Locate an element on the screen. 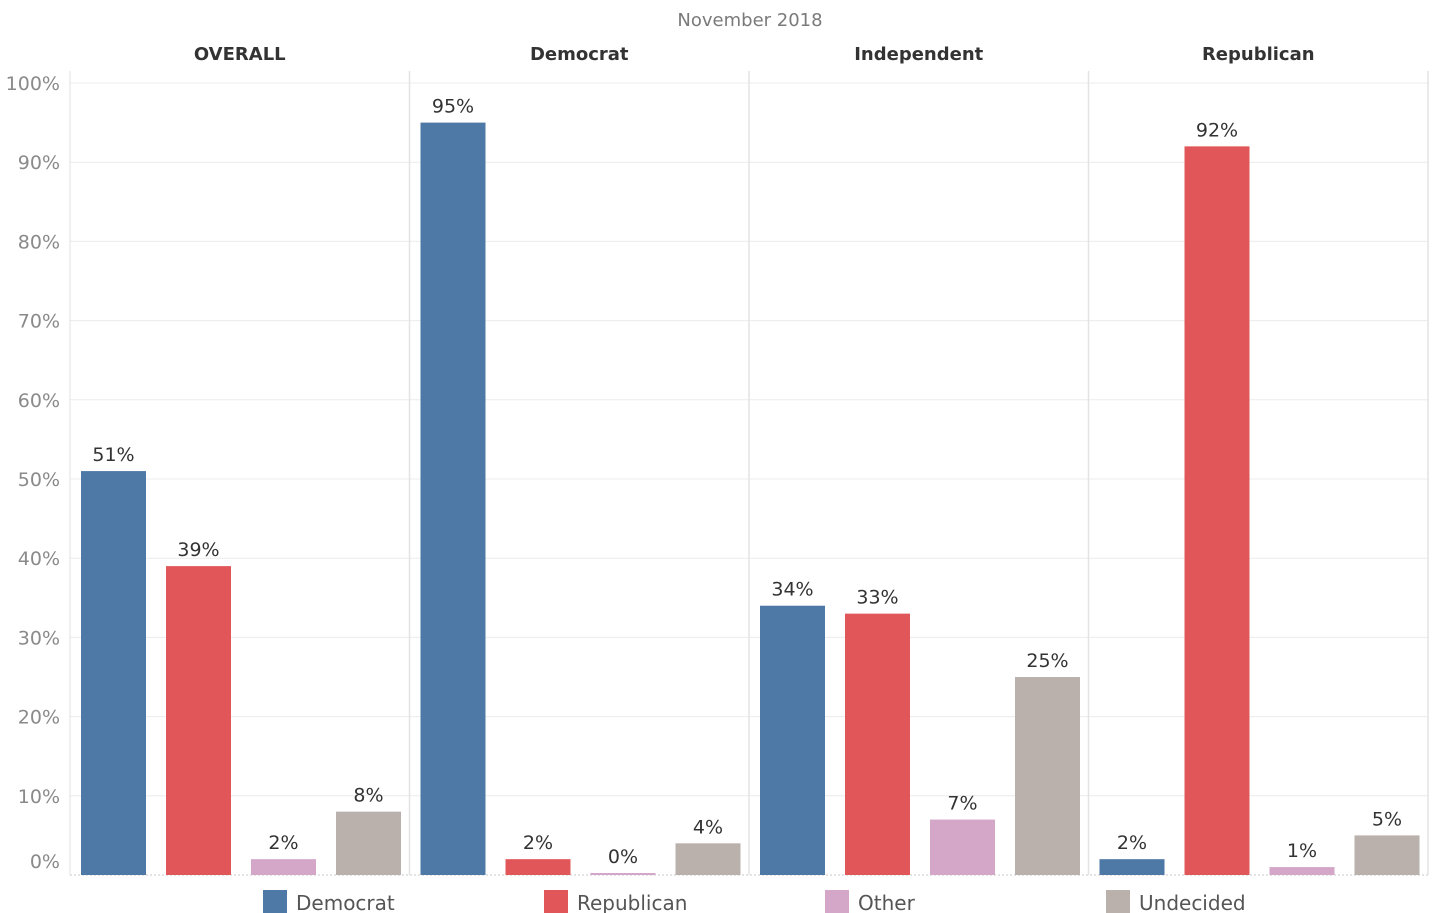 This screenshot has width=1438, height=913. data-label: 7% is located at coordinates (962, 804).